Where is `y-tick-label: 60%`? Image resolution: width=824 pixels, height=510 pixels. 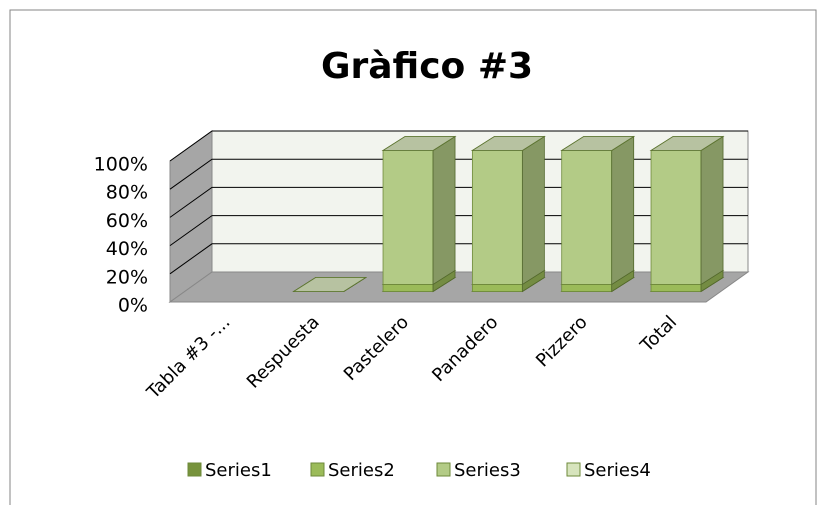 y-tick-label: 60% is located at coordinates (127, 221).